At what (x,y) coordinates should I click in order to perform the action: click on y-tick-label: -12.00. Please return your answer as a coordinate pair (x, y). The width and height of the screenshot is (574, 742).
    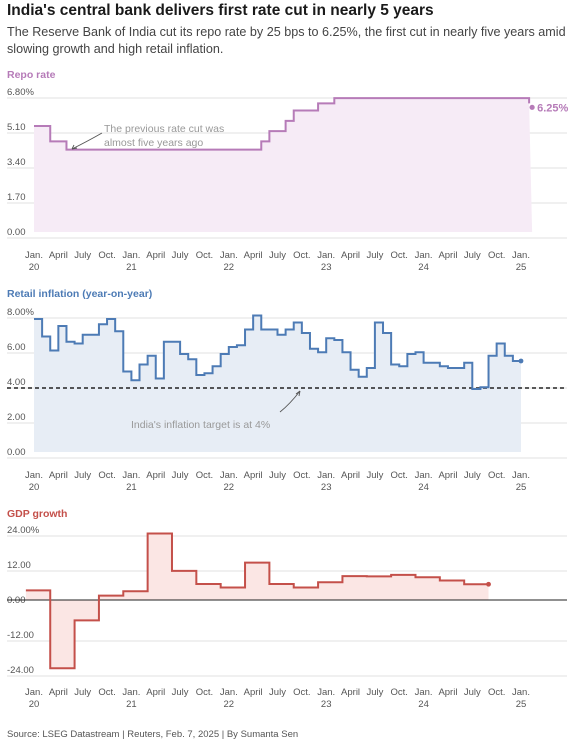
    Looking at the image, I should click on (20, 635).